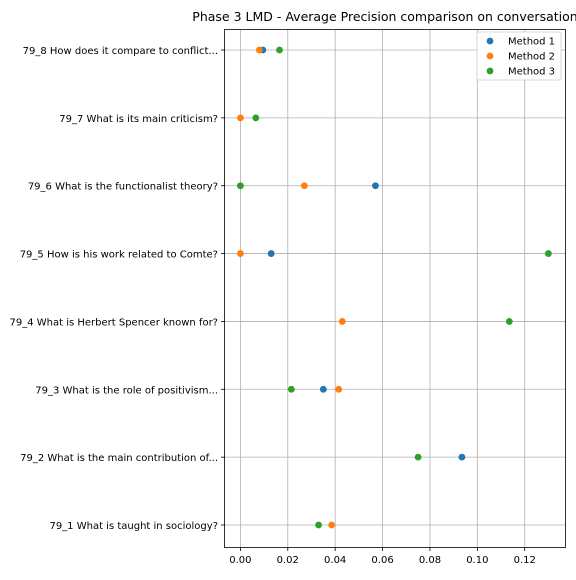 The image size is (576, 580). Describe the element at coordinates (525, 560) in the screenshot. I see `x-tick-label: 0.12` at that location.